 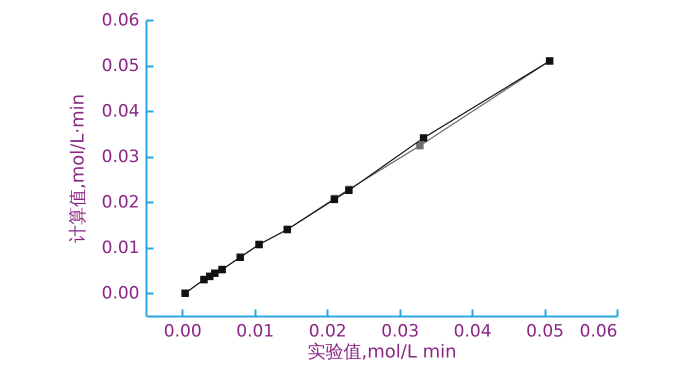 What do you see at coordinates (121, 20) in the screenshot?
I see `y-tick-label: 0.06` at bounding box center [121, 20].